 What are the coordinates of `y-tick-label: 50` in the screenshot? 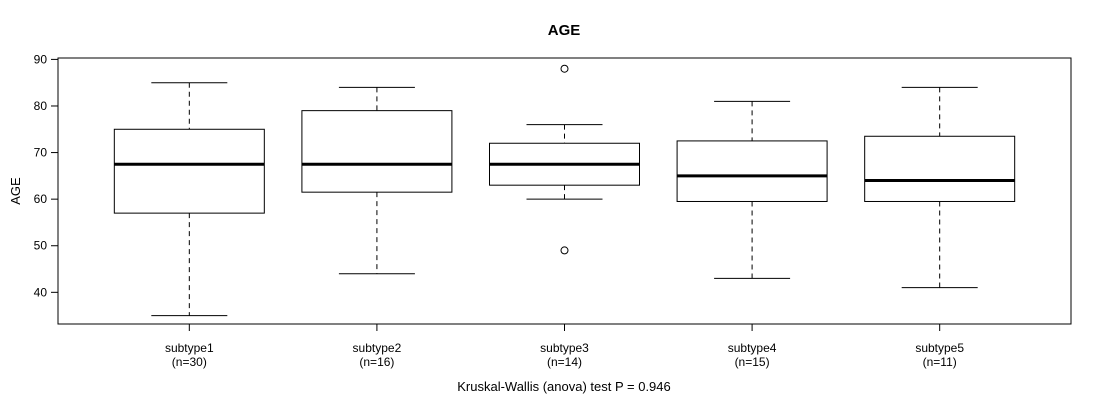 It's located at (41, 246).